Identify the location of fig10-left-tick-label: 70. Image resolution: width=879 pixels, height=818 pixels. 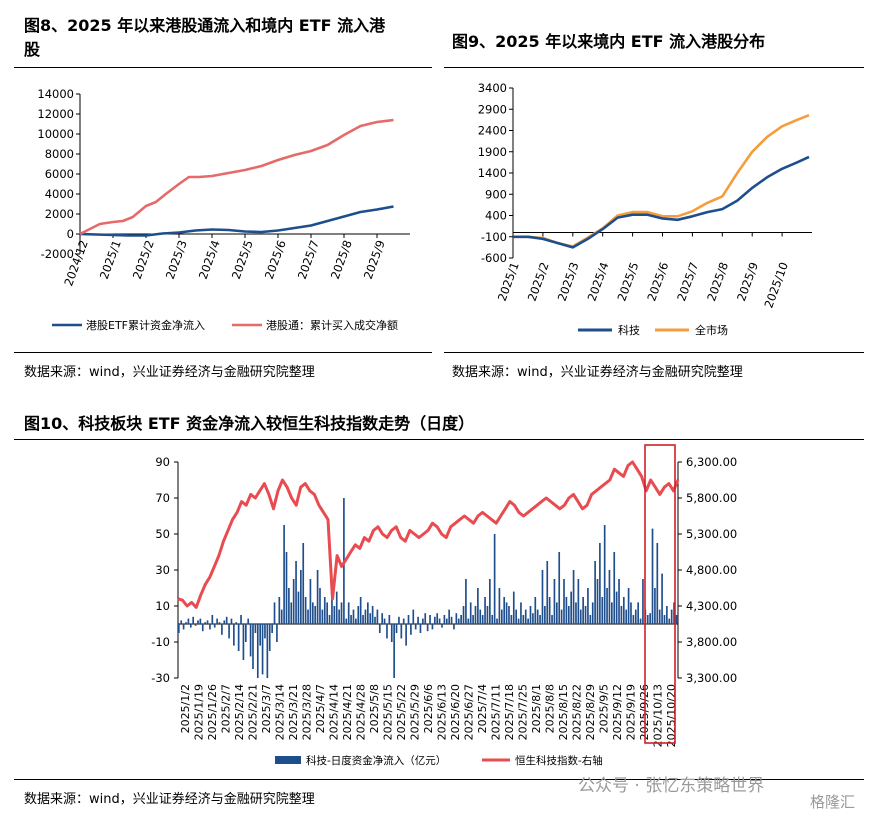
(162, 498).